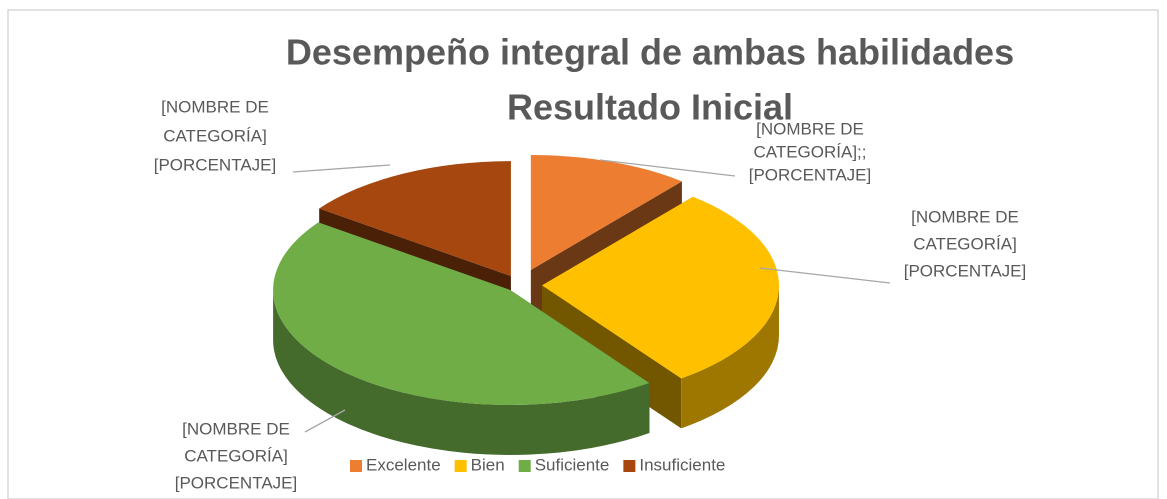 The width and height of the screenshot is (1167, 499). What do you see at coordinates (572, 464) in the screenshot?
I see `legend-label: Suficiente` at bounding box center [572, 464].